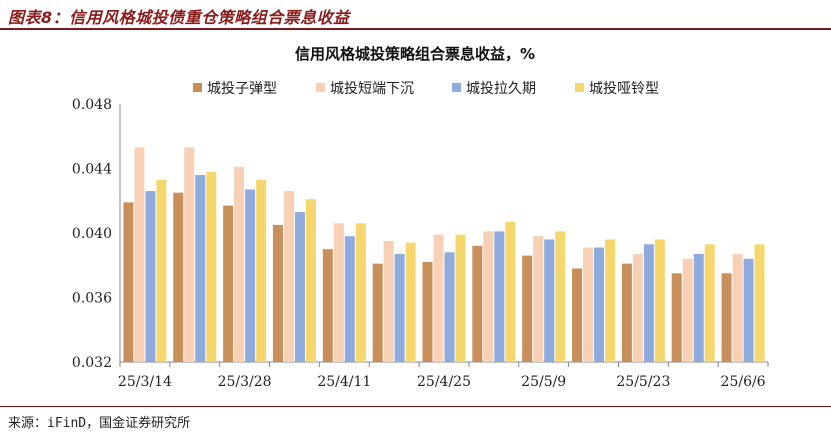 This screenshot has height=436, width=831. I want to click on legend-label: 城投哑铃型, so click(624, 89).